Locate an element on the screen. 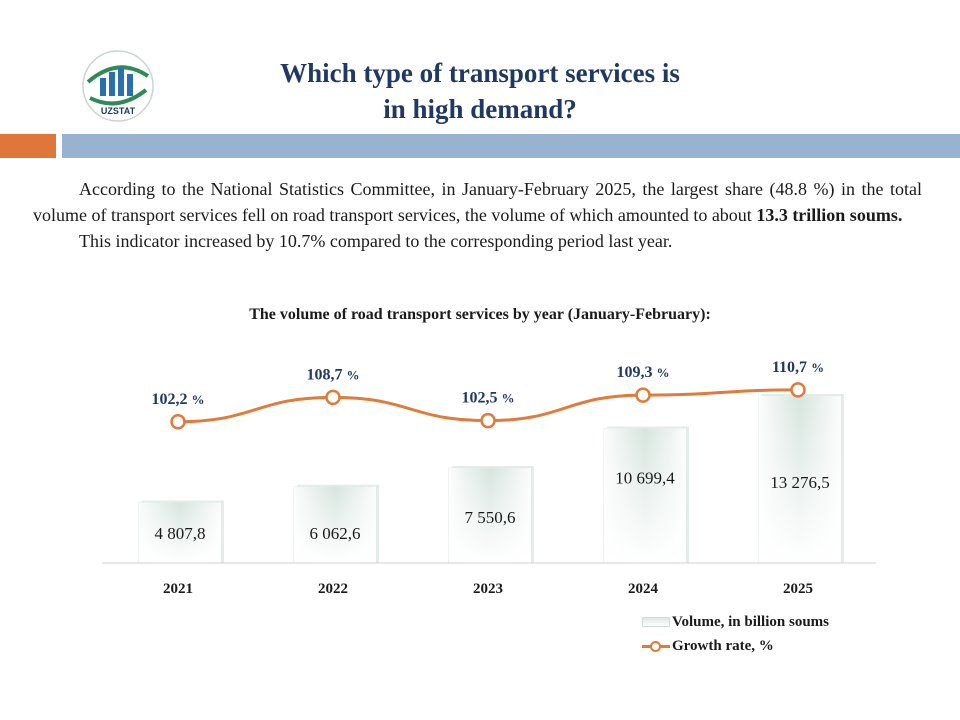  growth-value-label: 102,2 % is located at coordinates (178, 399).